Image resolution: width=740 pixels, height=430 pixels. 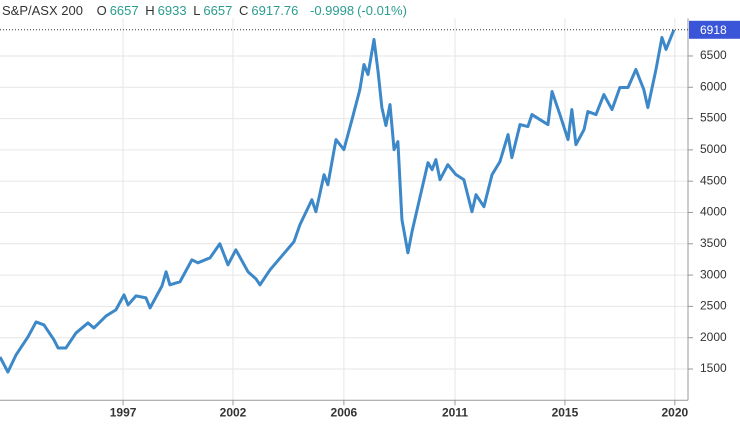 I want to click on x-tick-label: 2015, so click(x=565, y=412).